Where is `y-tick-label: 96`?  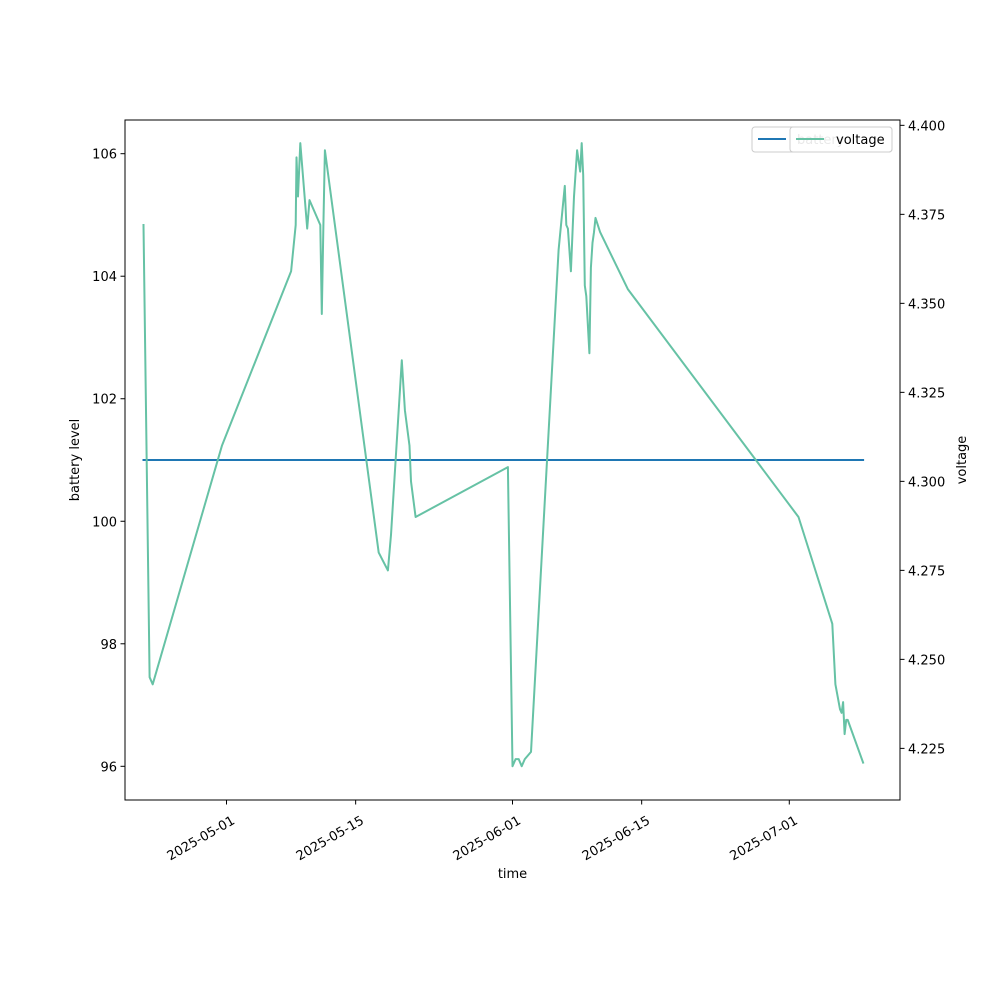
y-tick-label: 96 is located at coordinates (108, 767).